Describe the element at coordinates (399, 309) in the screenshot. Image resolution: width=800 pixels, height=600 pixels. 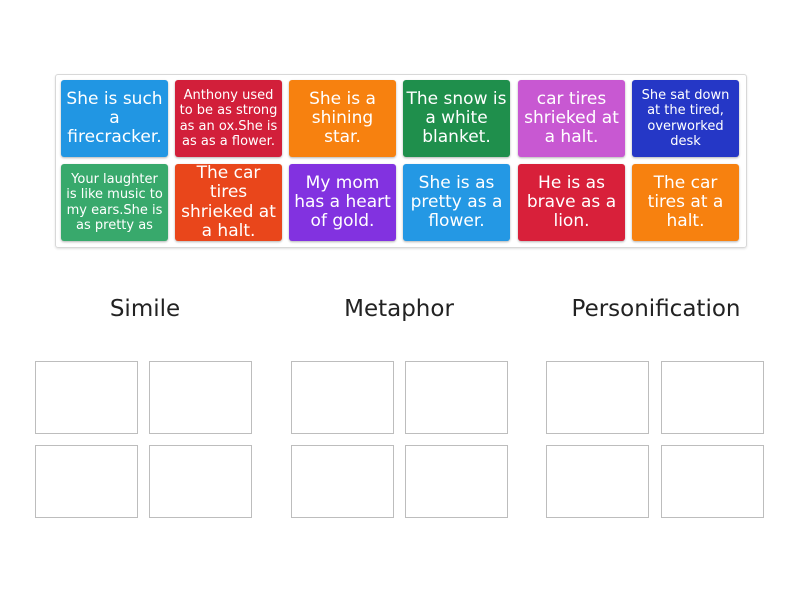
I see `group-heading-metaphor: Metaphor` at that location.